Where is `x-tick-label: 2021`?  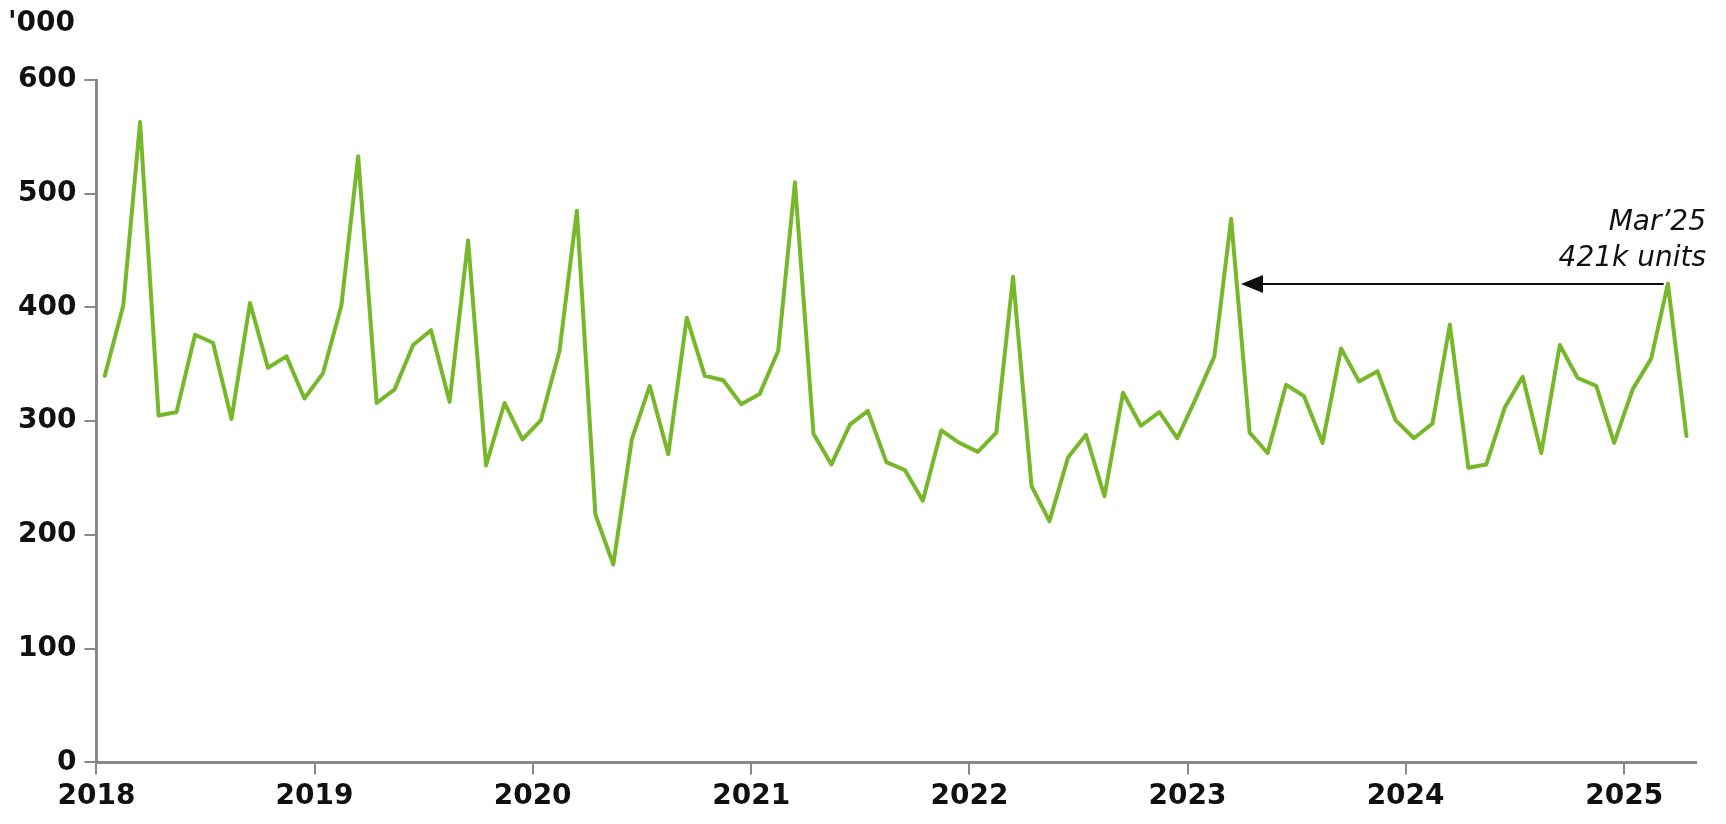 x-tick-label: 2021 is located at coordinates (751, 795).